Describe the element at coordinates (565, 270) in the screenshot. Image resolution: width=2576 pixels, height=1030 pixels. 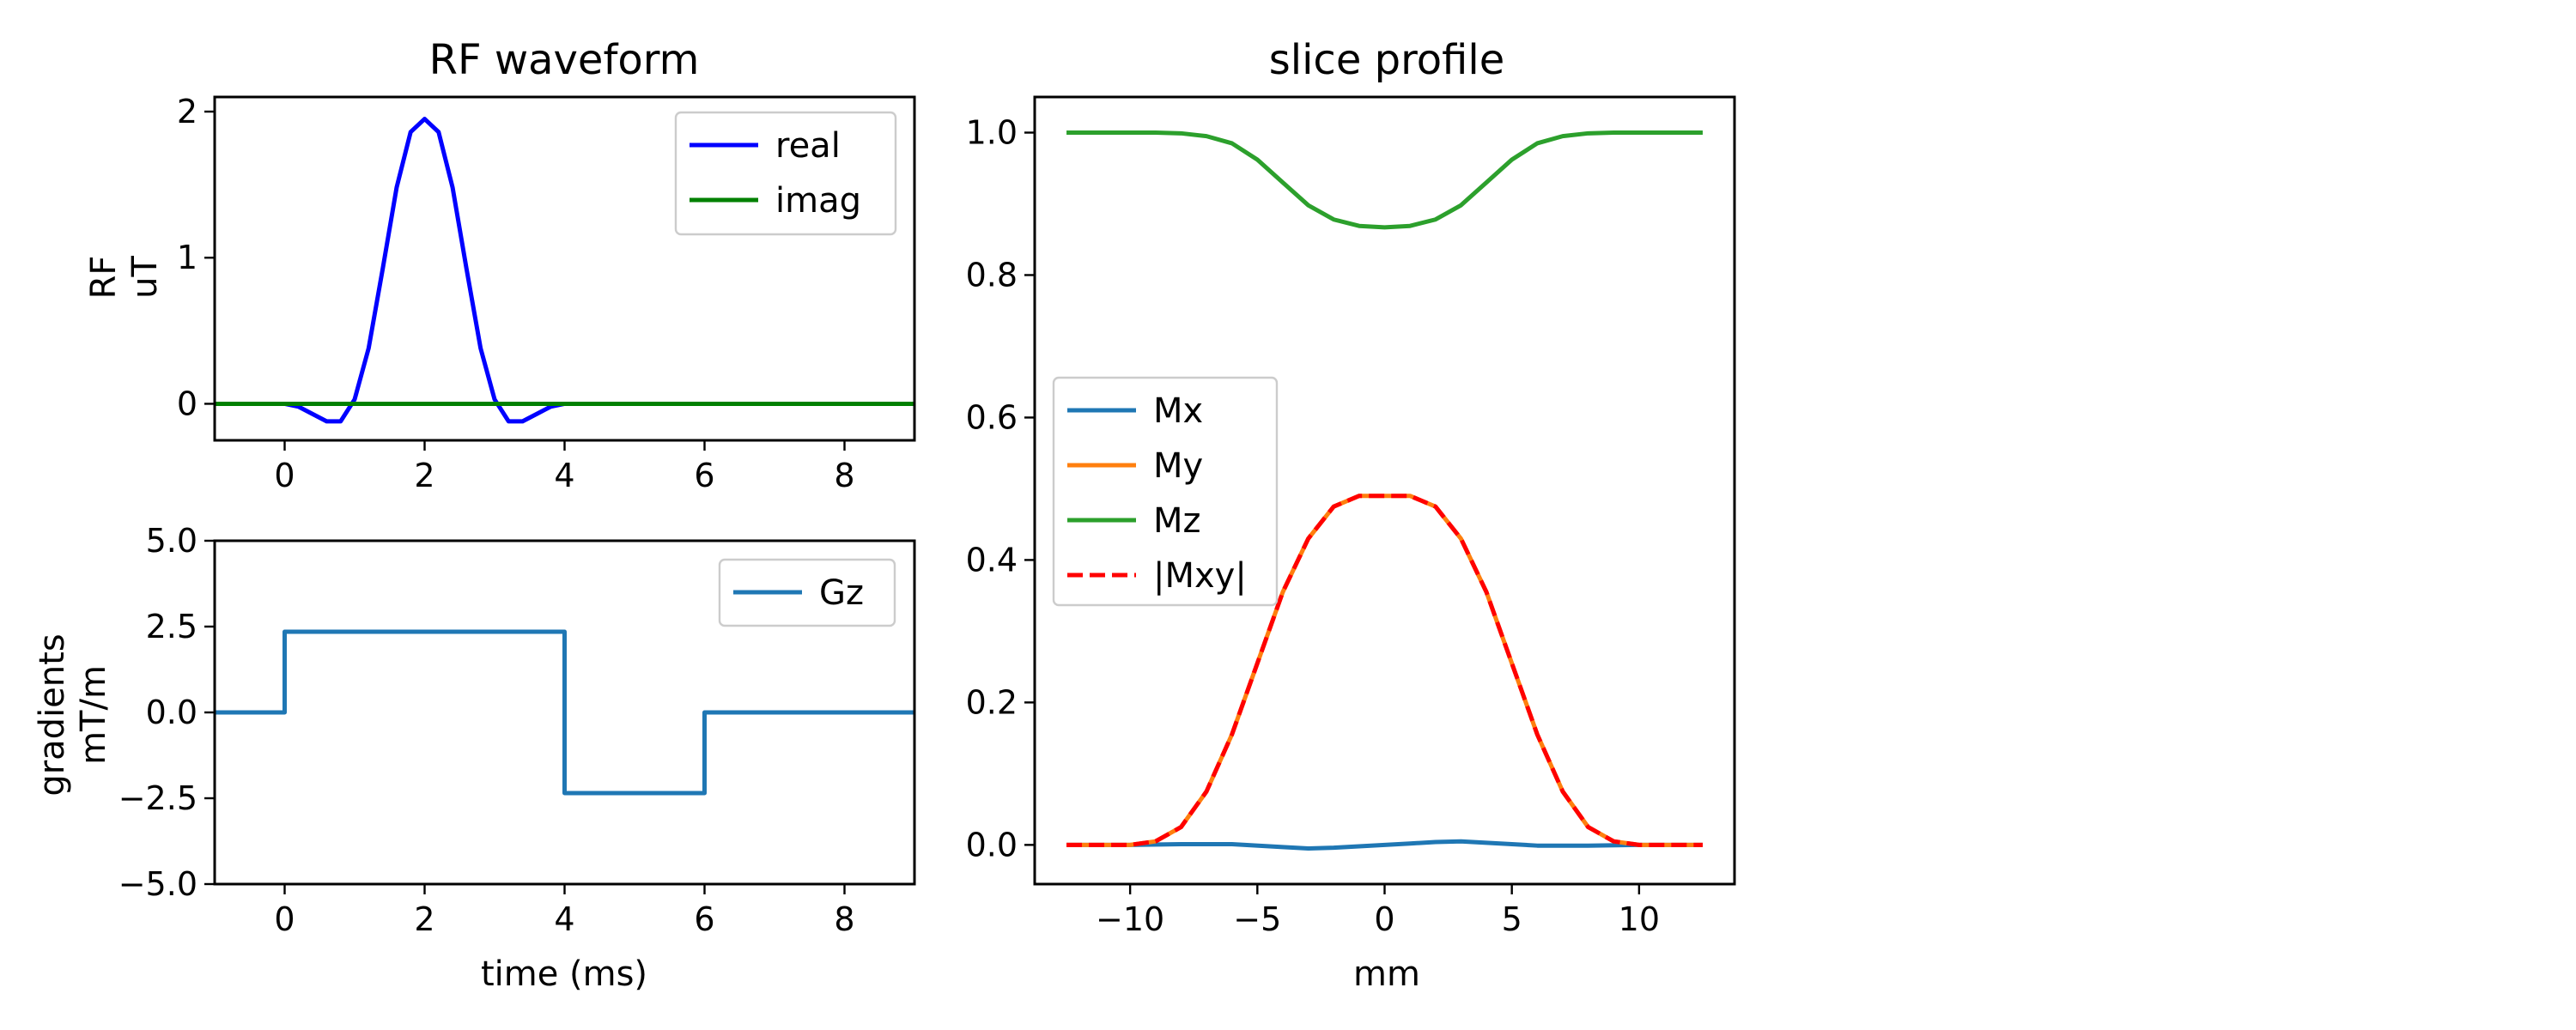
I see `series-line-real` at that location.